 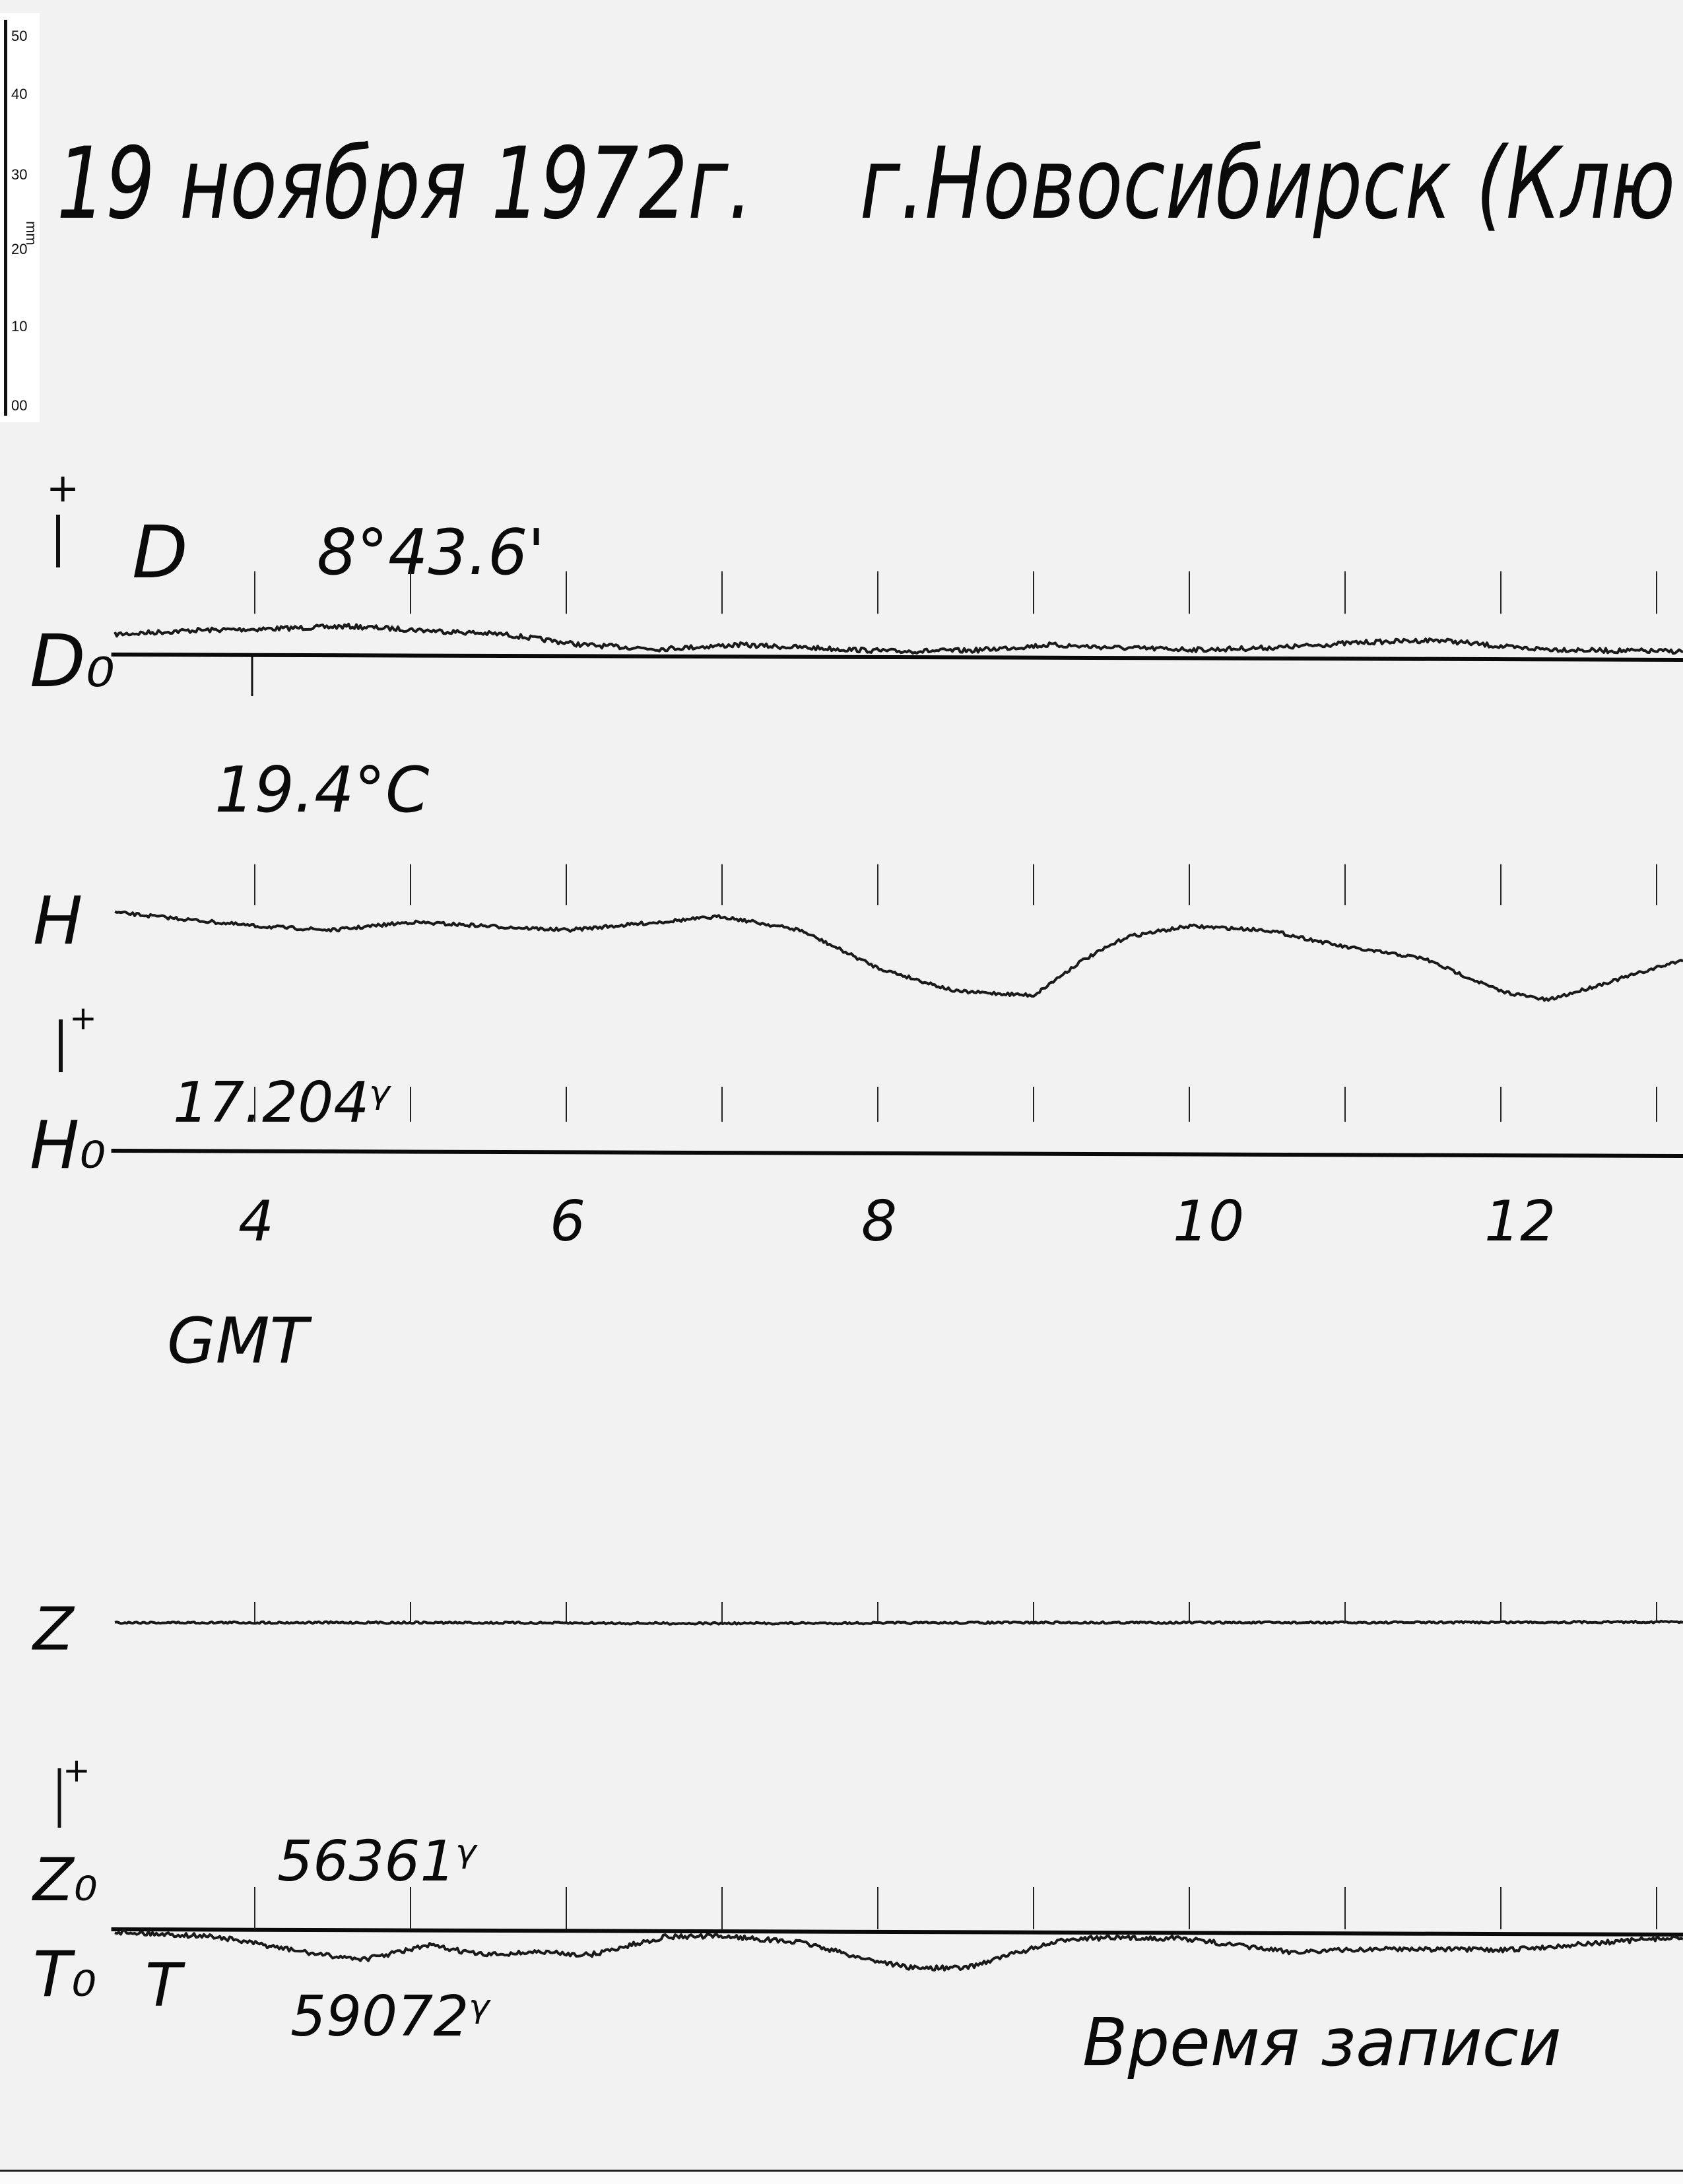 What do you see at coordinates (1268, 183) in the screenshot?
I see `title-place: г.Новосибирск (Клю` at bounding box center [1268, 183].